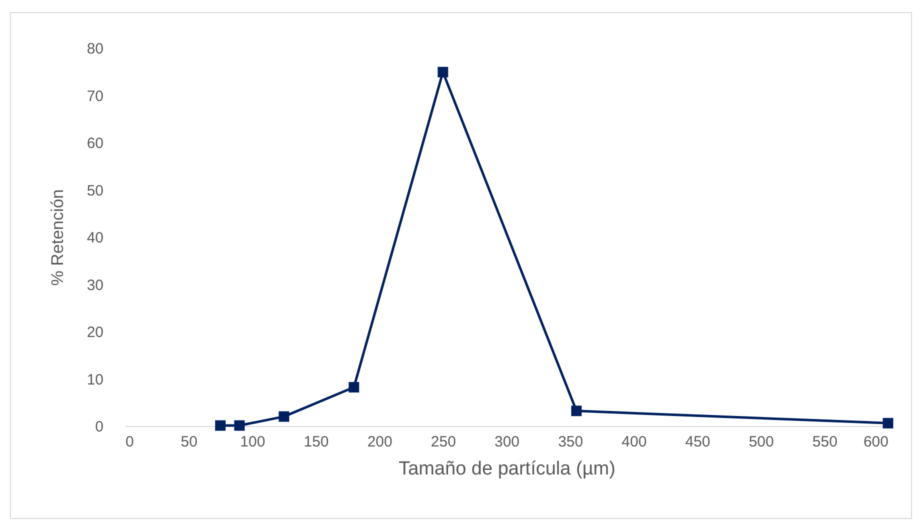 The width and height of the screenshot is (920, 525). I want to click on x-tick-label: 350, so click(571, 442).